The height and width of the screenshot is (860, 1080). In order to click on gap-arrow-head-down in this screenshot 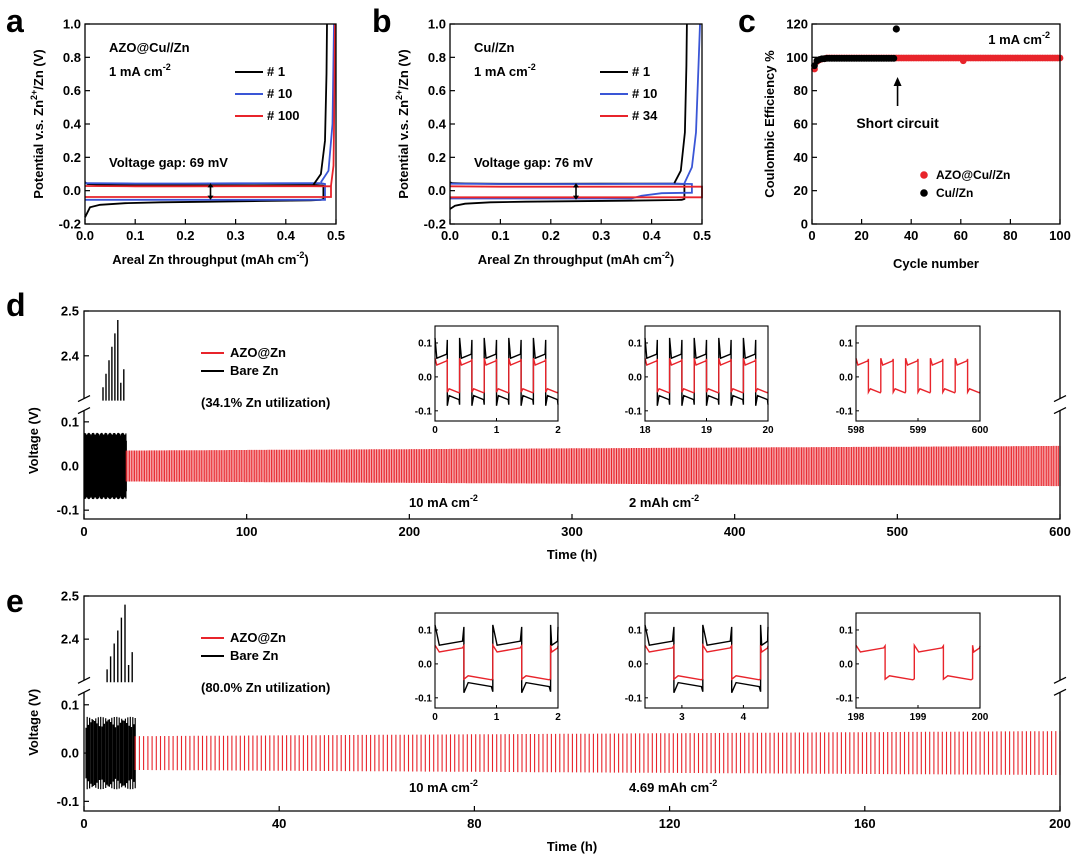, I will do `click(210, 197)`.